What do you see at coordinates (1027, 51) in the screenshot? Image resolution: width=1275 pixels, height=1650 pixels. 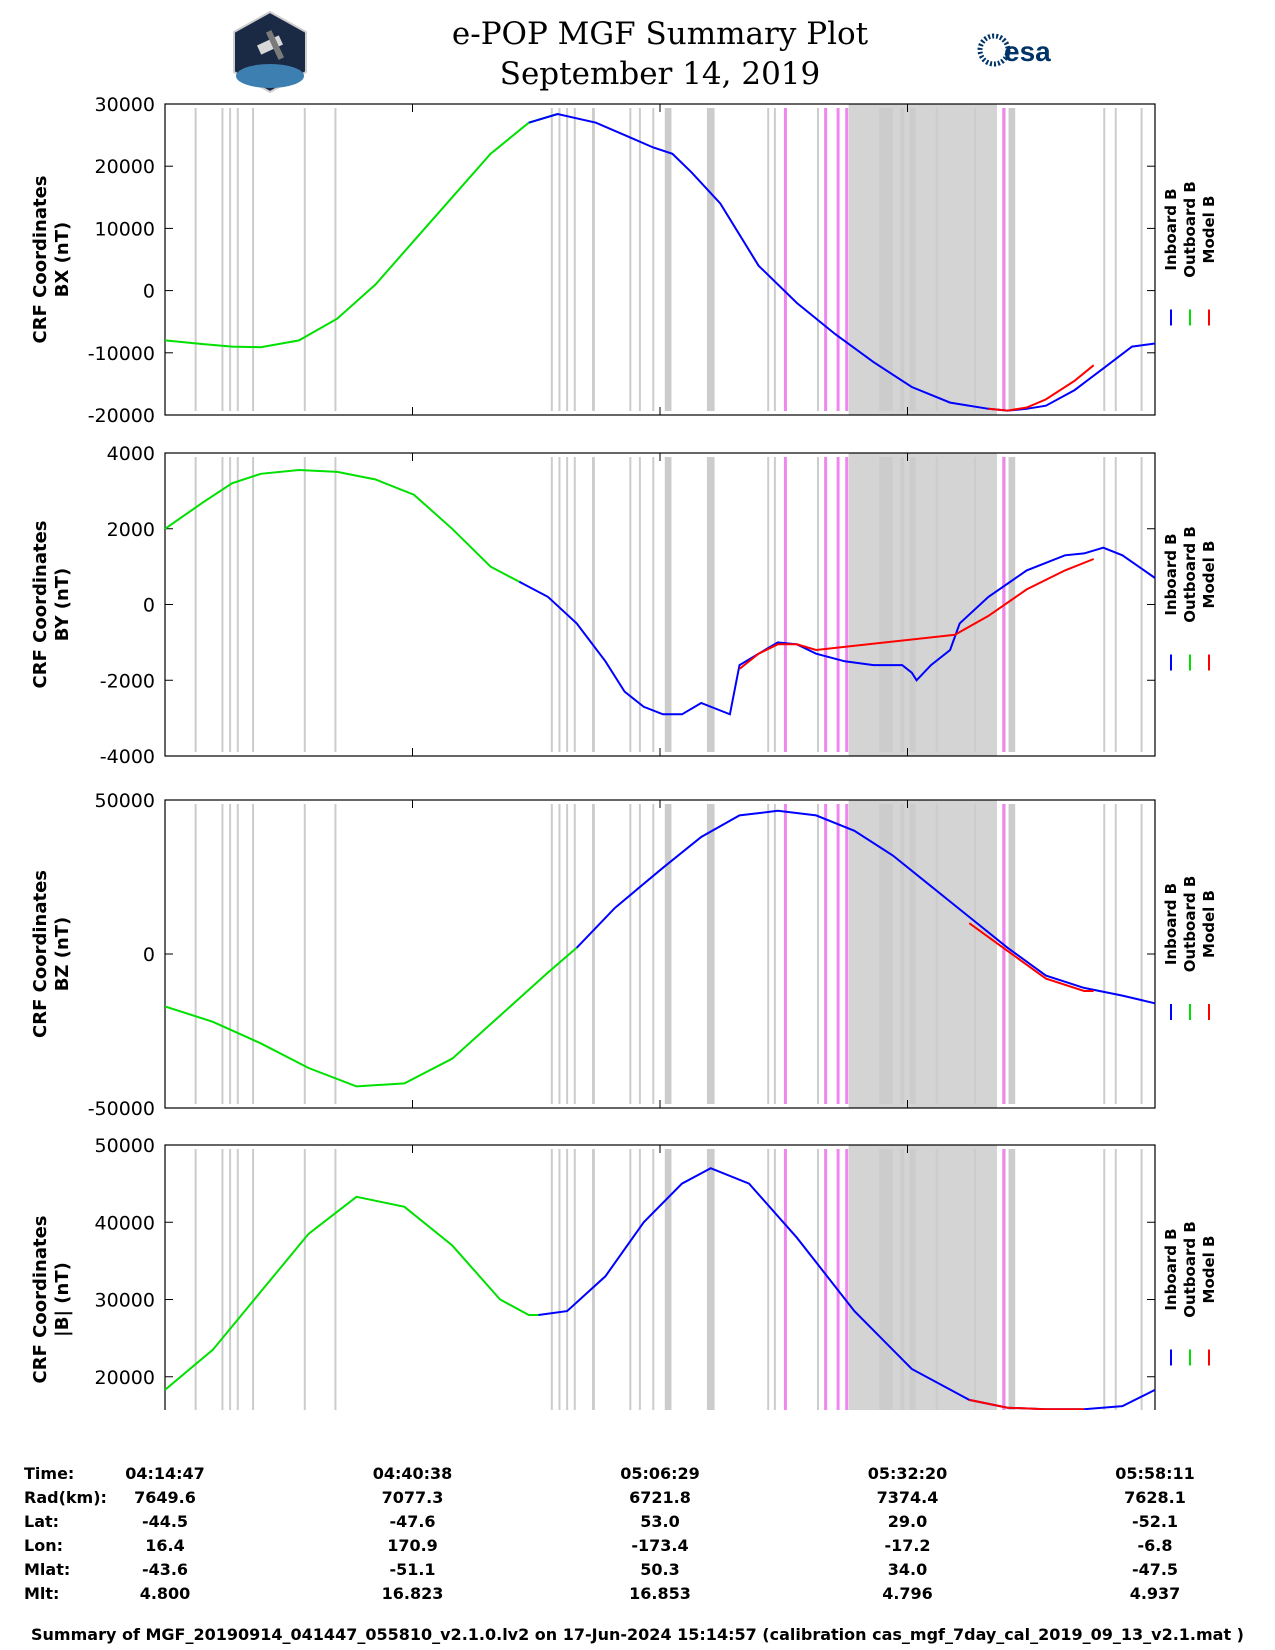 I see `esa-logo-text: esa` at bounding box center [1027, 51].